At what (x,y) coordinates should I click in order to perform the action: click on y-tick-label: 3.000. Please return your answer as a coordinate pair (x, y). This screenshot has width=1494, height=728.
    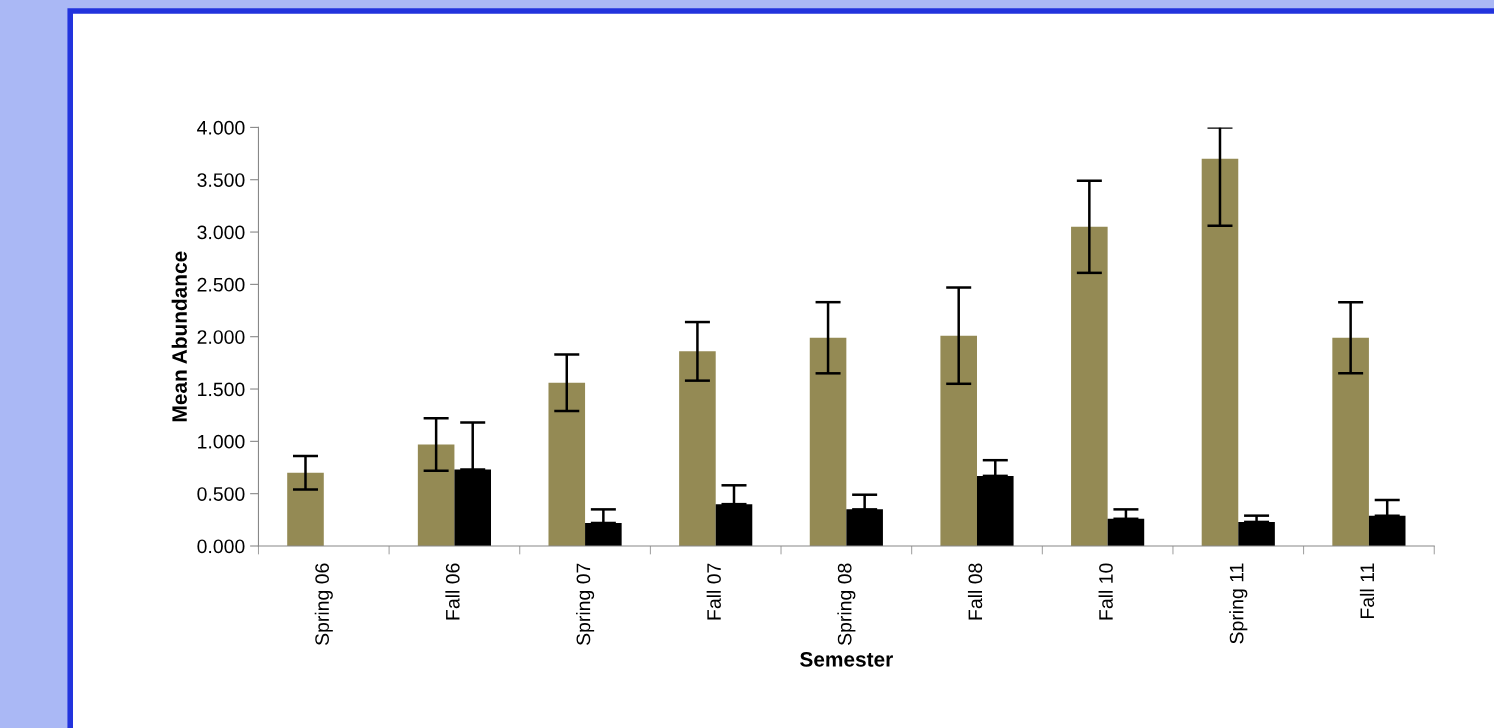
    Looking at the image, I should click on (221, 232).